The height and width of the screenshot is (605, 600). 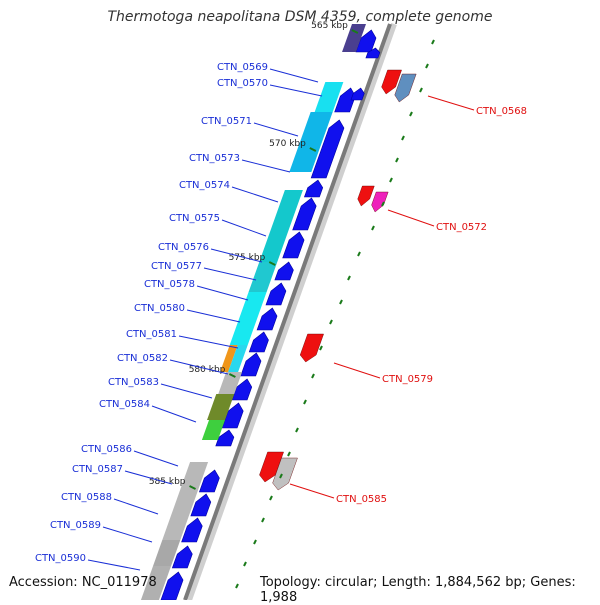 I want to click on gene-label-forward: CTN_0584, so click(x=124, y=404).